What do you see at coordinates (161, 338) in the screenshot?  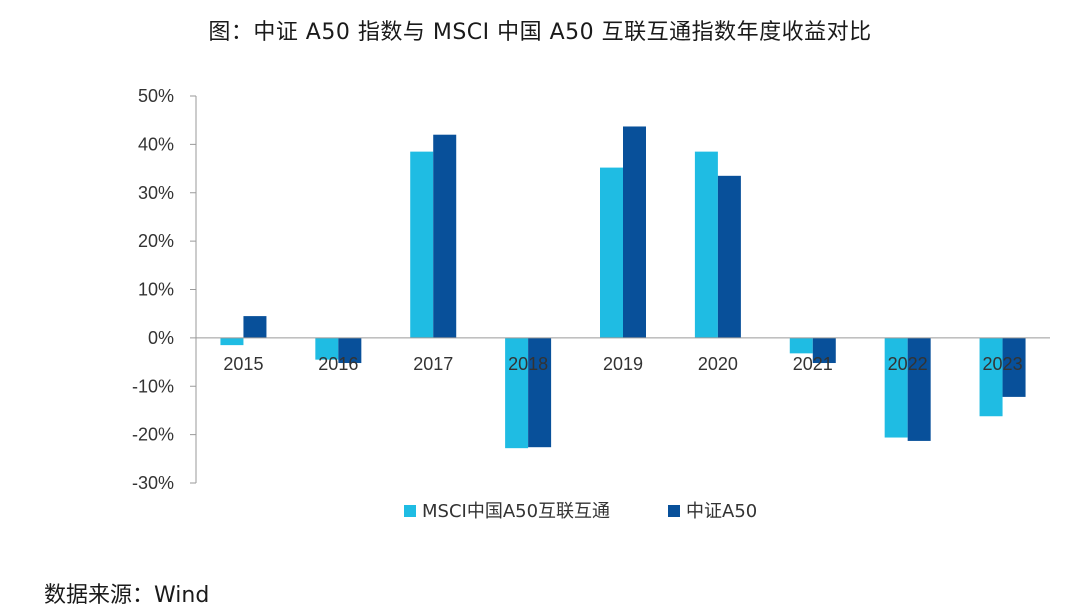 I see `y-tick-label: 0%` at bounding box center [161, 338].